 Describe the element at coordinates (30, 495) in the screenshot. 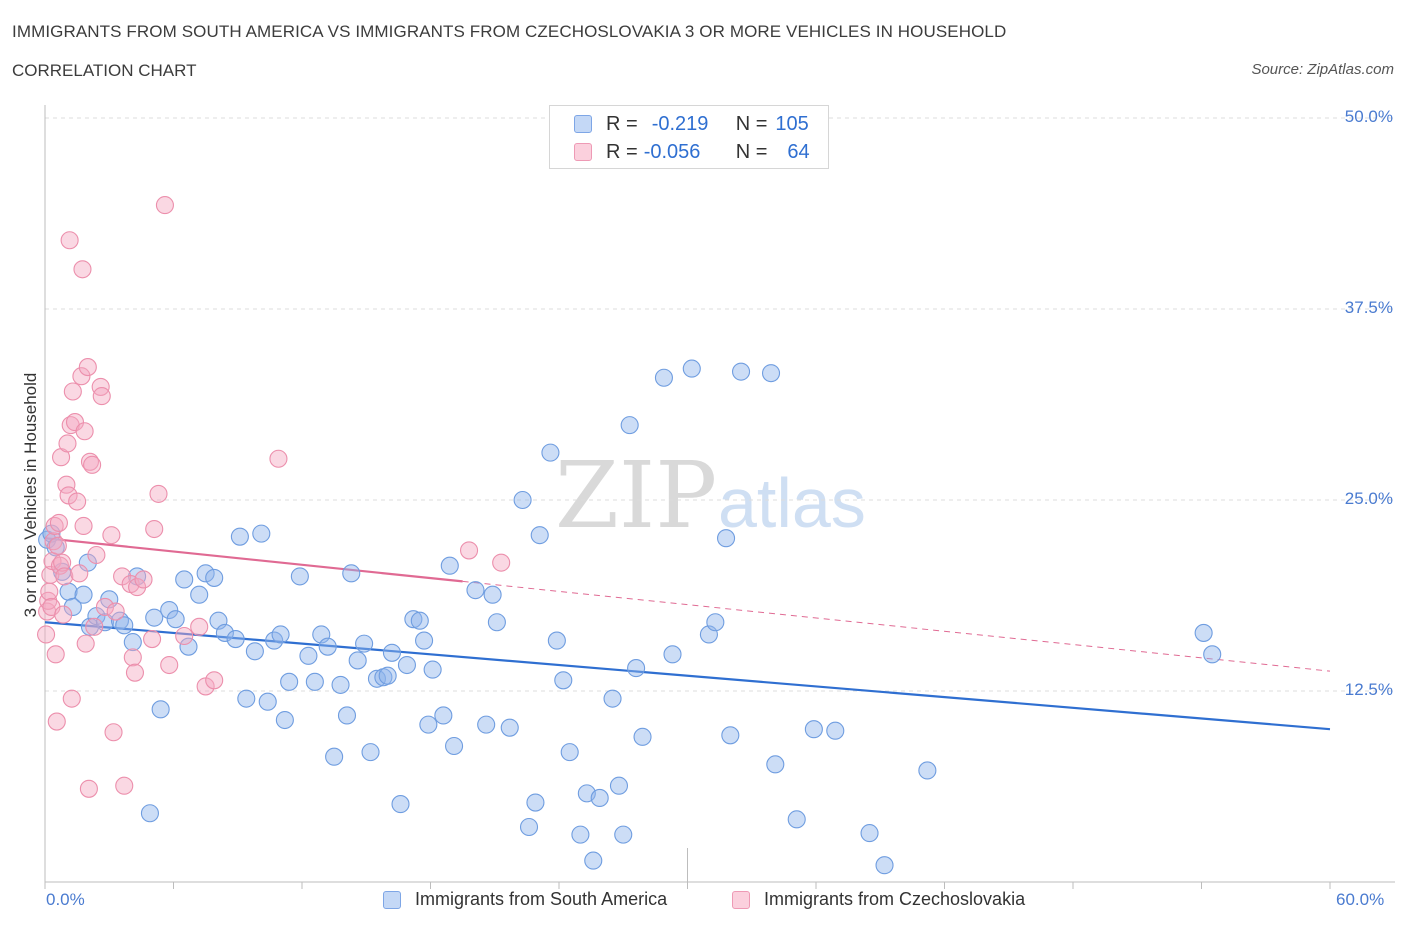

I see `y-axis-label: 3 or more Vehicles in Household` at that location.